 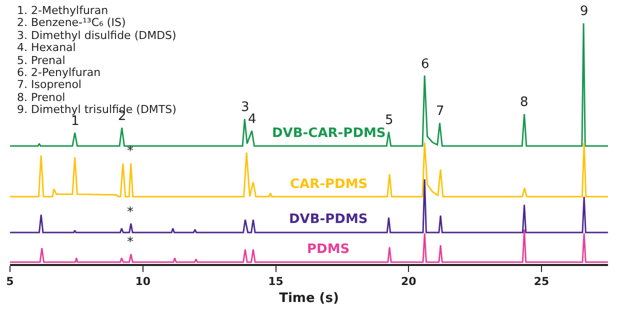 I want to click on text: 1. 2-Methylfuran, so click(x=62, y=10).